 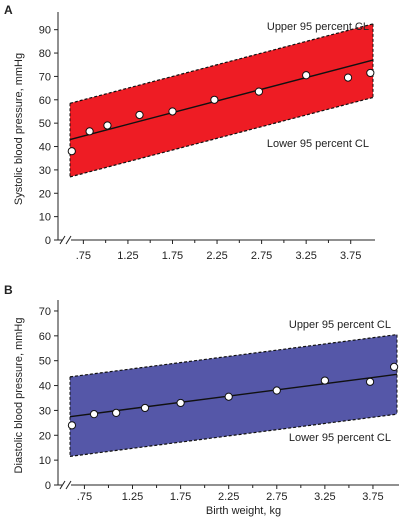 What do you see at coordinates (19, 129) in the screenshot?
I see `y-axis-title: Systolic blood pressure, mmHg` at bounding box center [19, 129].